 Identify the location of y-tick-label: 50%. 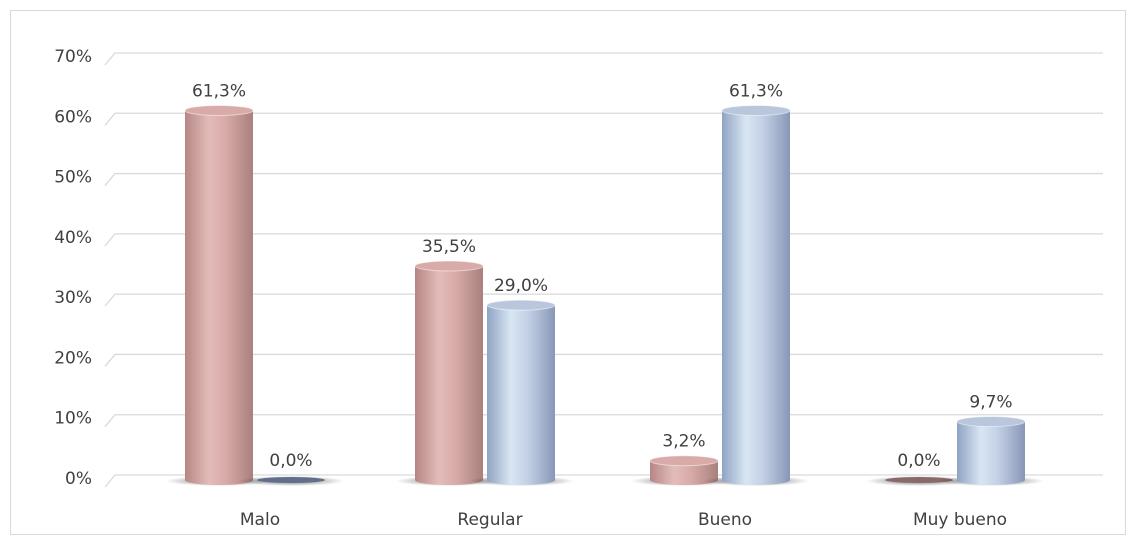
(73, 178).